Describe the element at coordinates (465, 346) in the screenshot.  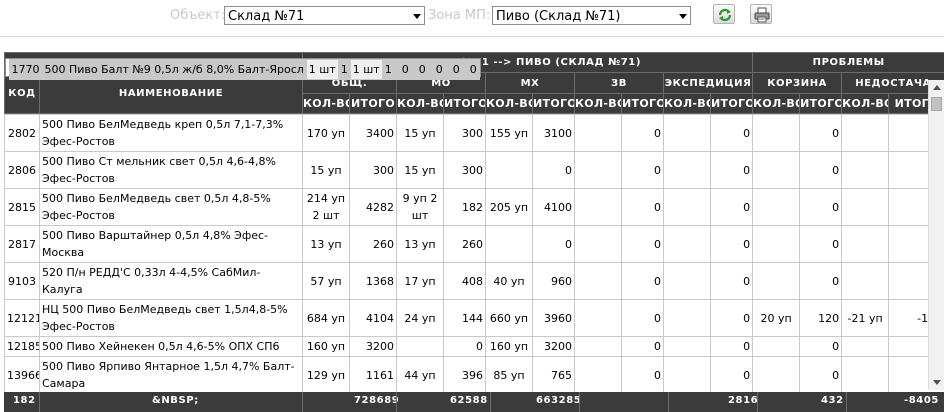
I see `cell-mo-sum: 0` at that location.